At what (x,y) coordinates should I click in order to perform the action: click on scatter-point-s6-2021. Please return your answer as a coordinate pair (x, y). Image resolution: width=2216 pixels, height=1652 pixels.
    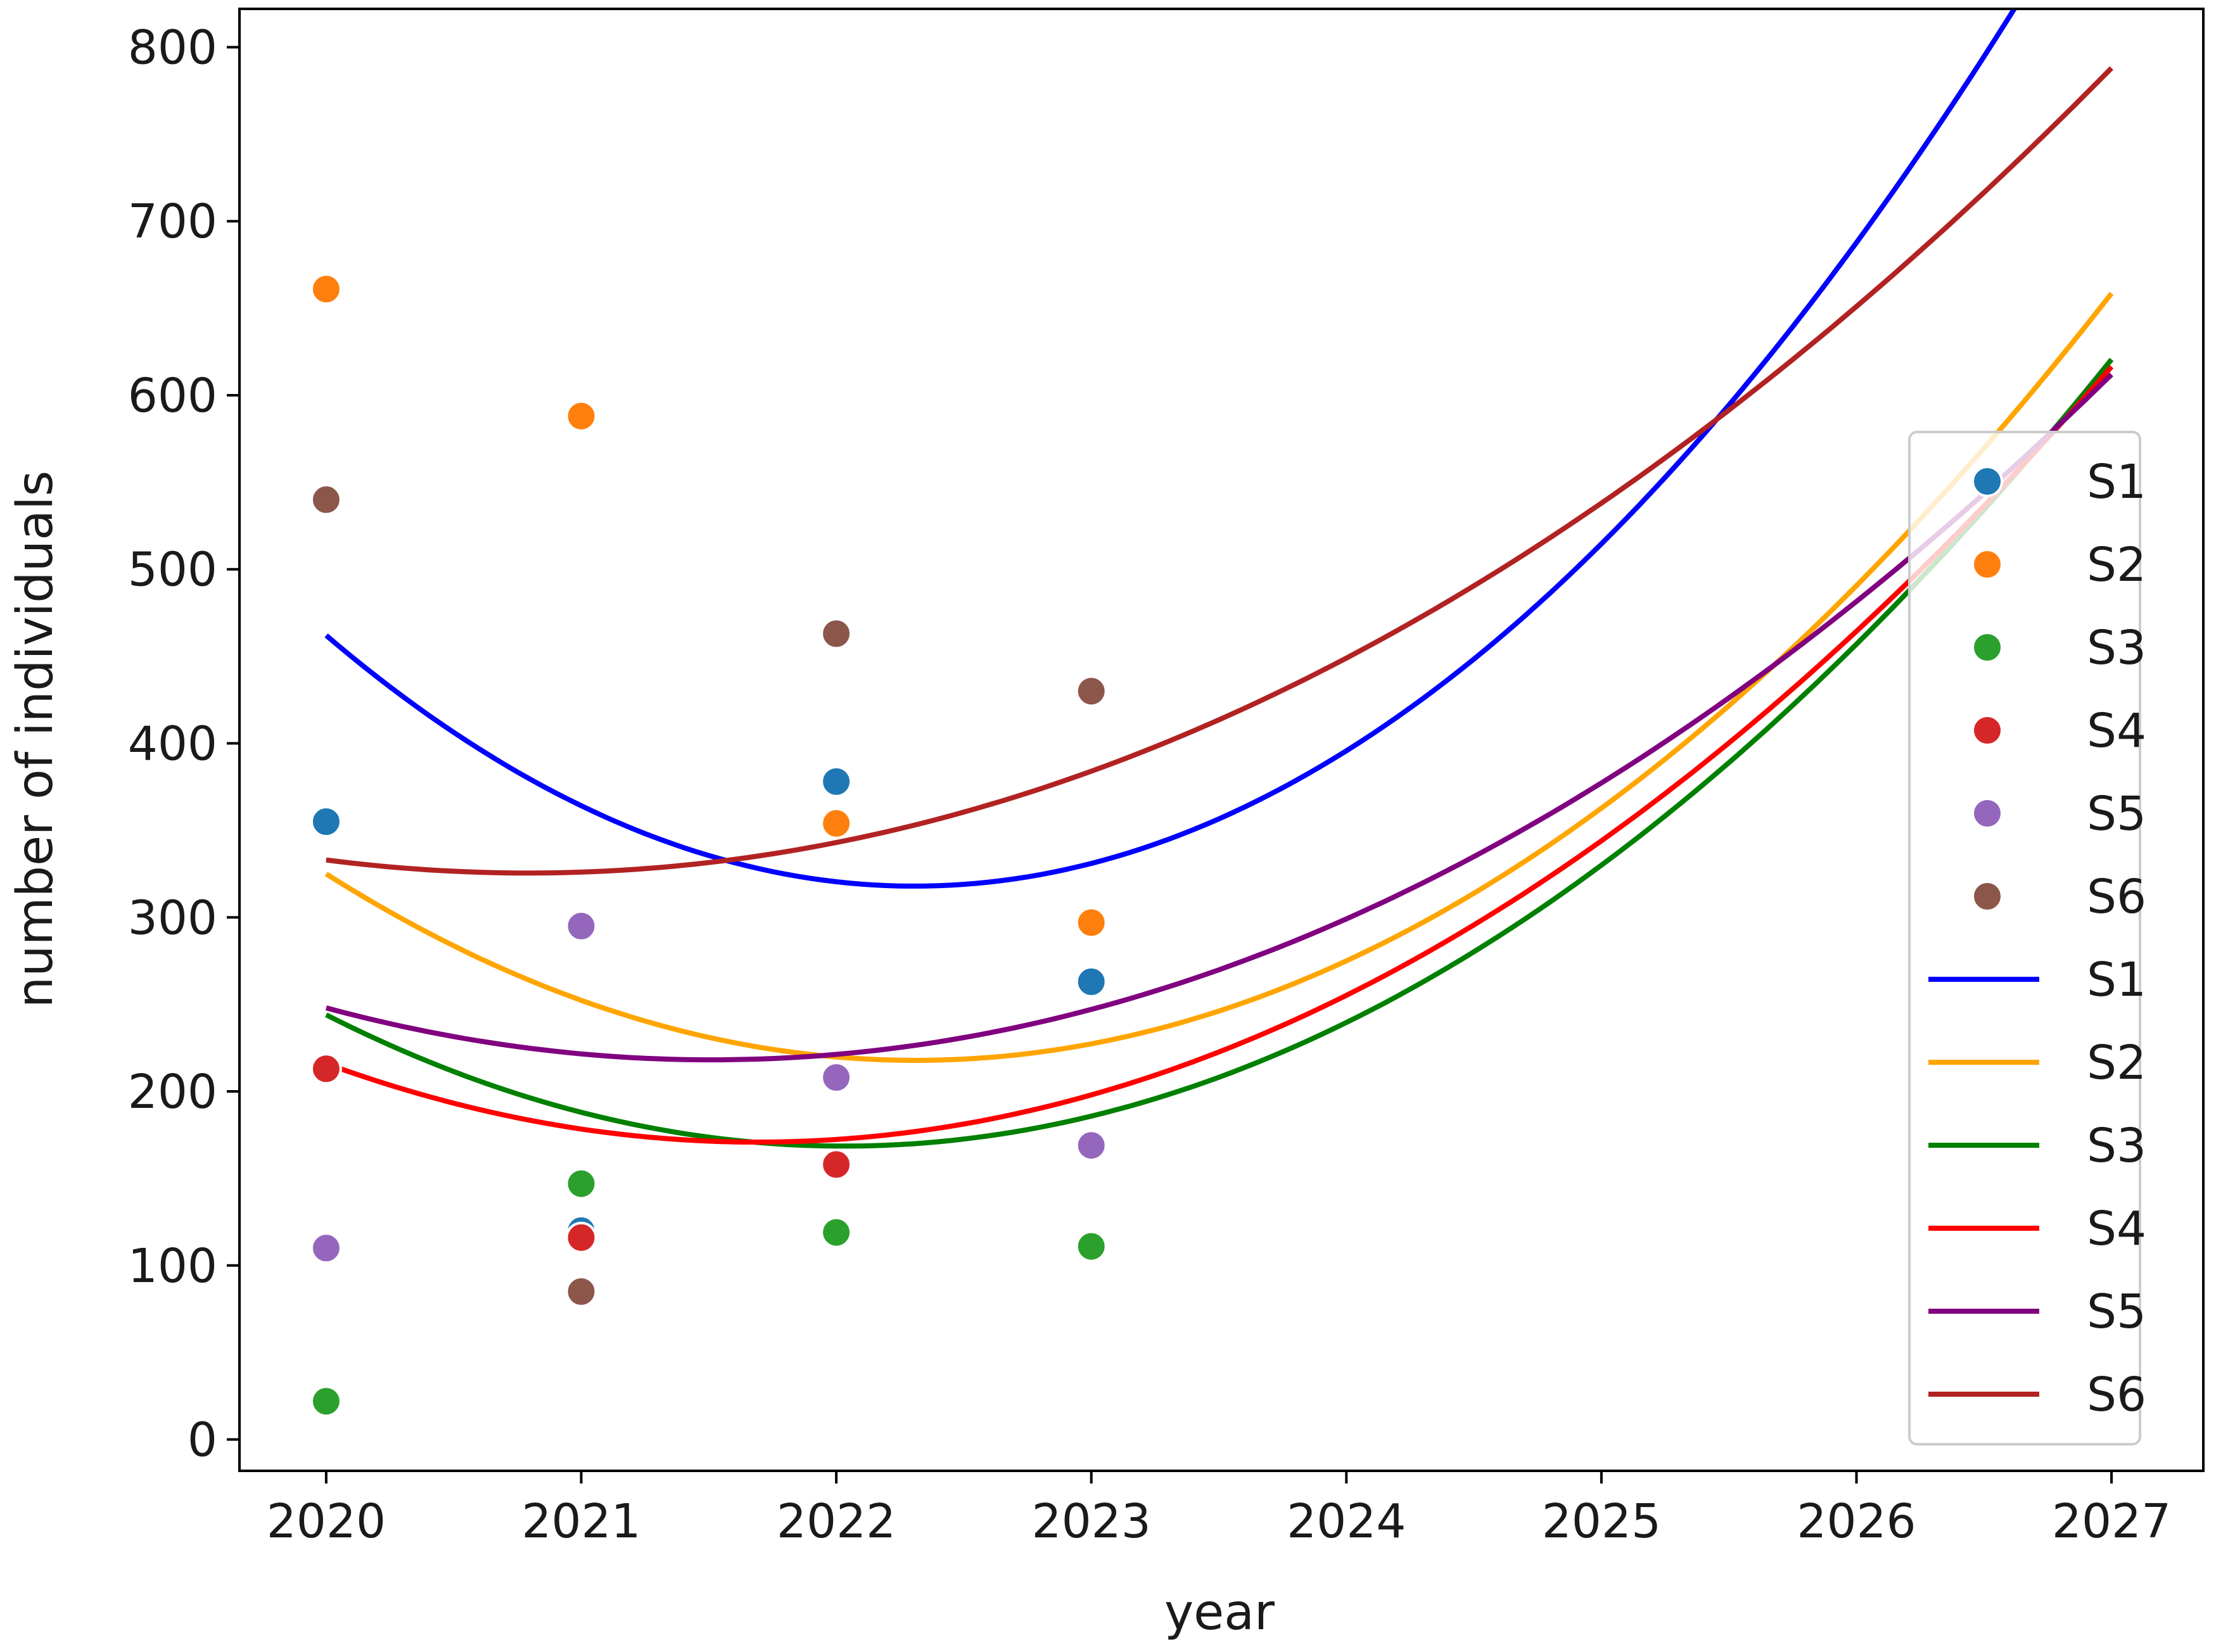
    Looking at the image, I should click on (581, 1291).